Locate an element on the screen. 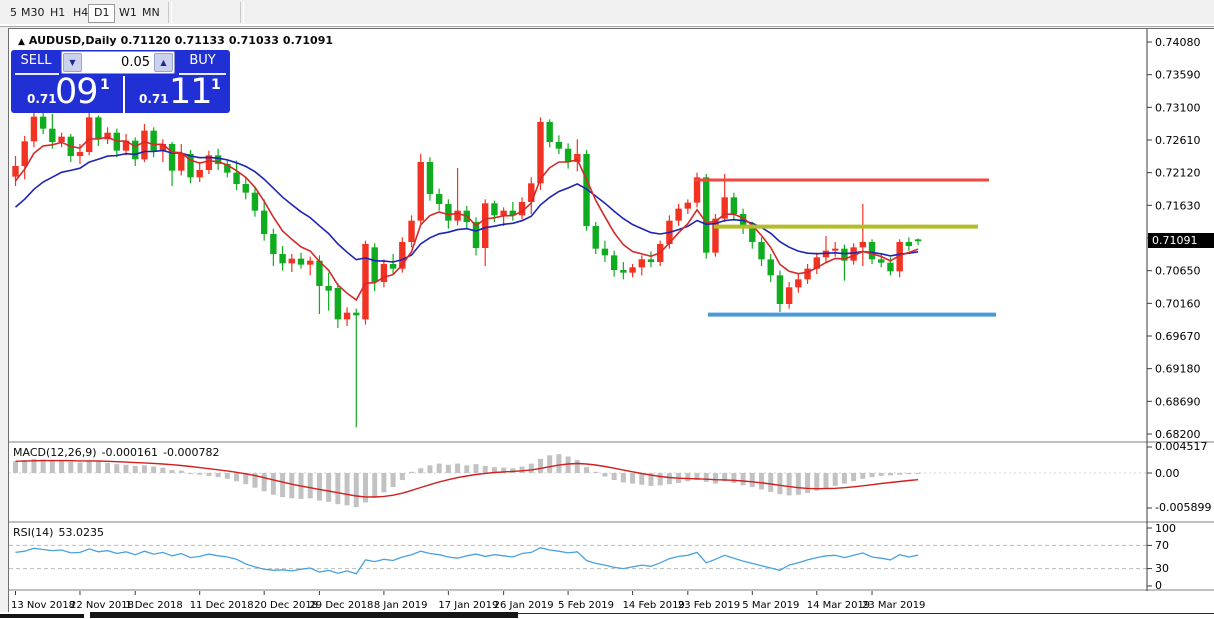  date-axis-label: 20 Dec 2018 is located at coordinates (286, 605).